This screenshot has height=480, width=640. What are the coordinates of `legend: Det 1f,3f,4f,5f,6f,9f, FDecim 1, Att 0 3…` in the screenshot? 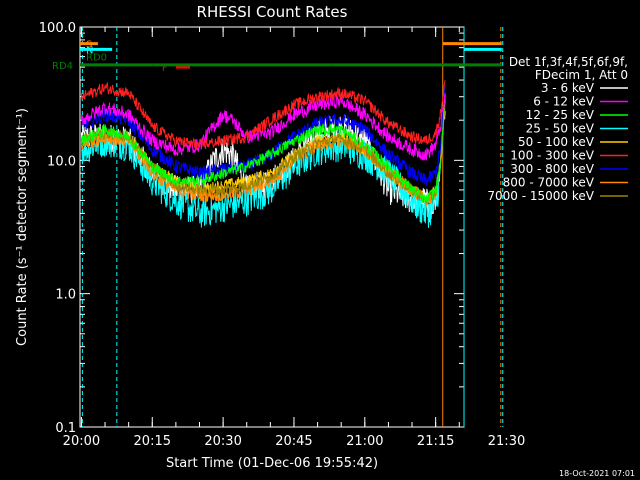 It's located at (557, 129).